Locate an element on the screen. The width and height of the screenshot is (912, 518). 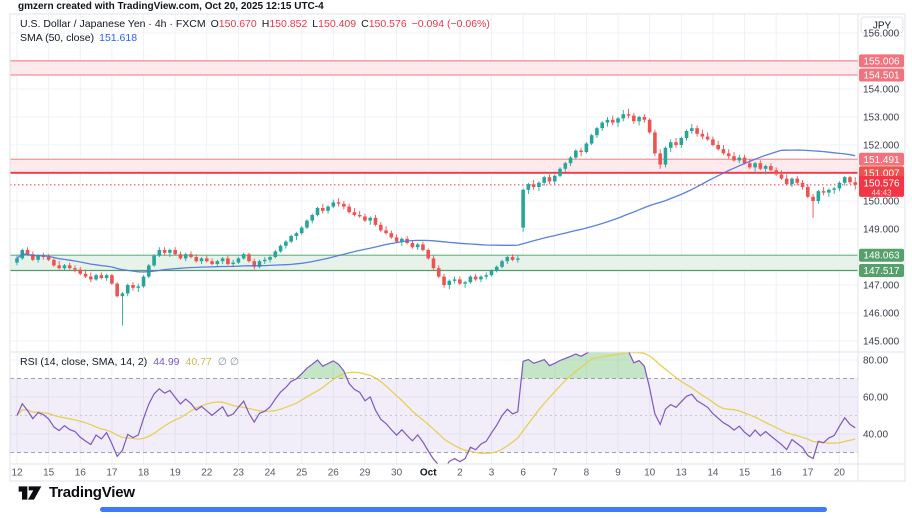
date-tick-label: 8 is located at coordinates (587, 473).